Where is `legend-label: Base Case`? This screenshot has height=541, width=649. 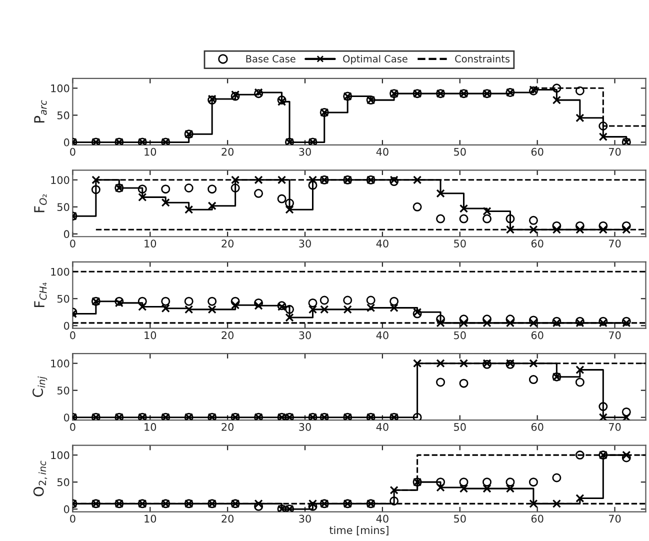 legend-label: Base Case is located at coordinates (271, 58).